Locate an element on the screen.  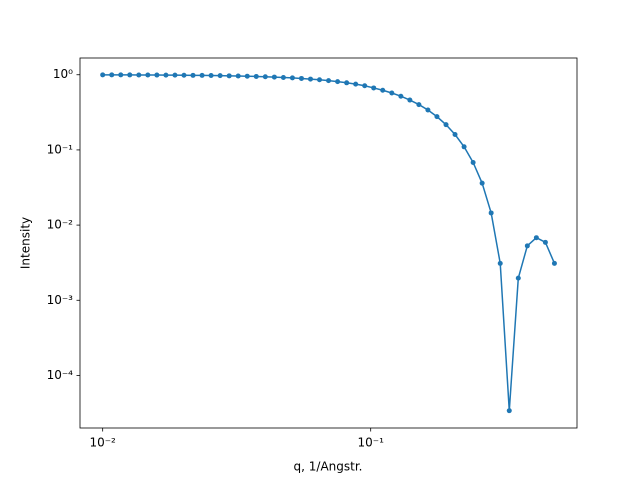
y-tick-label: 10⁰ is located at coordinates (63, 74).